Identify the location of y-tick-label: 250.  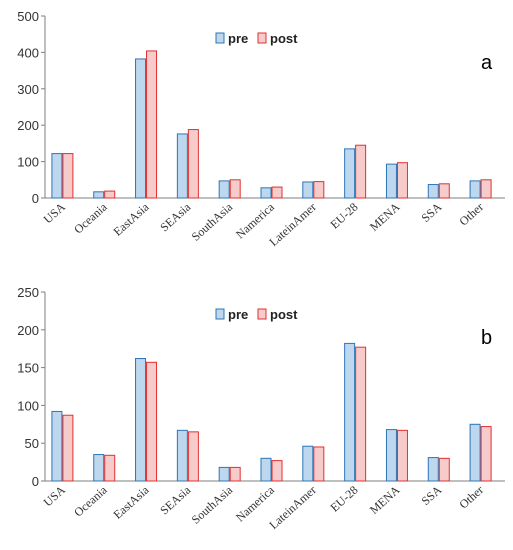
(28, 292).